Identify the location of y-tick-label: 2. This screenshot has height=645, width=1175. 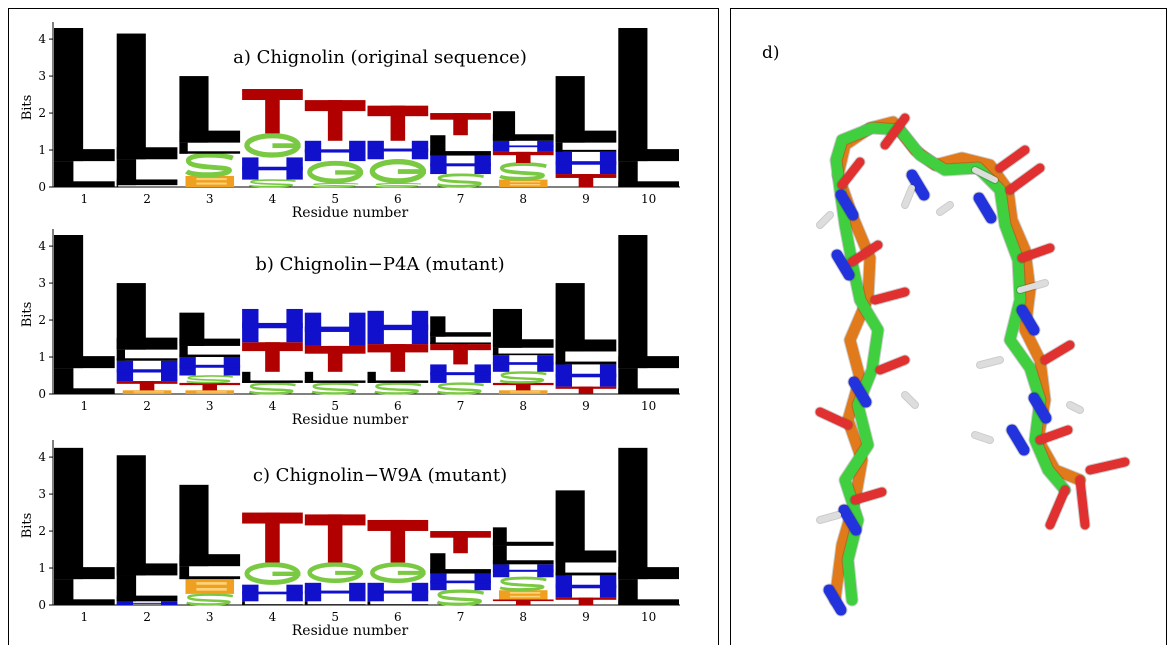
(42, 531).